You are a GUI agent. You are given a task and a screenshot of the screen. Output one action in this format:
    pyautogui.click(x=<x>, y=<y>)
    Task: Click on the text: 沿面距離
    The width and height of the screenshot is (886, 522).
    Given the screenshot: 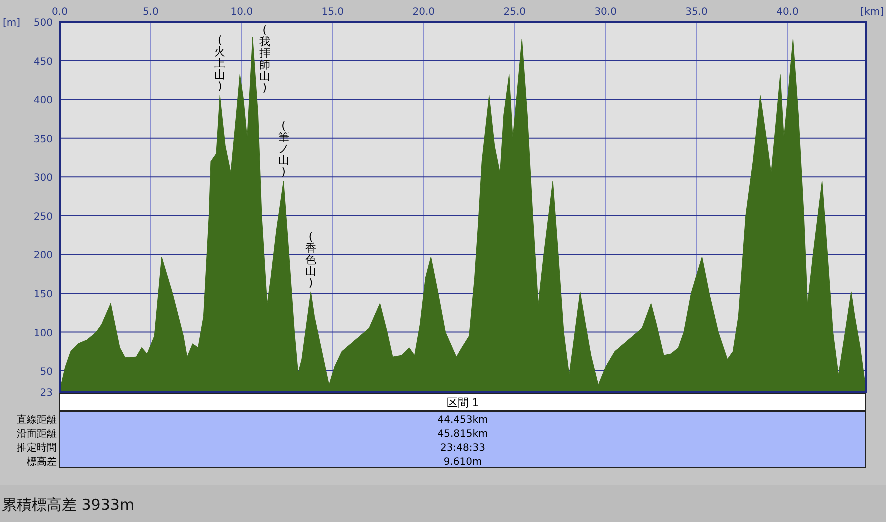 What is the action you would take?
    pyautogui.click(x=37, y=434)
    